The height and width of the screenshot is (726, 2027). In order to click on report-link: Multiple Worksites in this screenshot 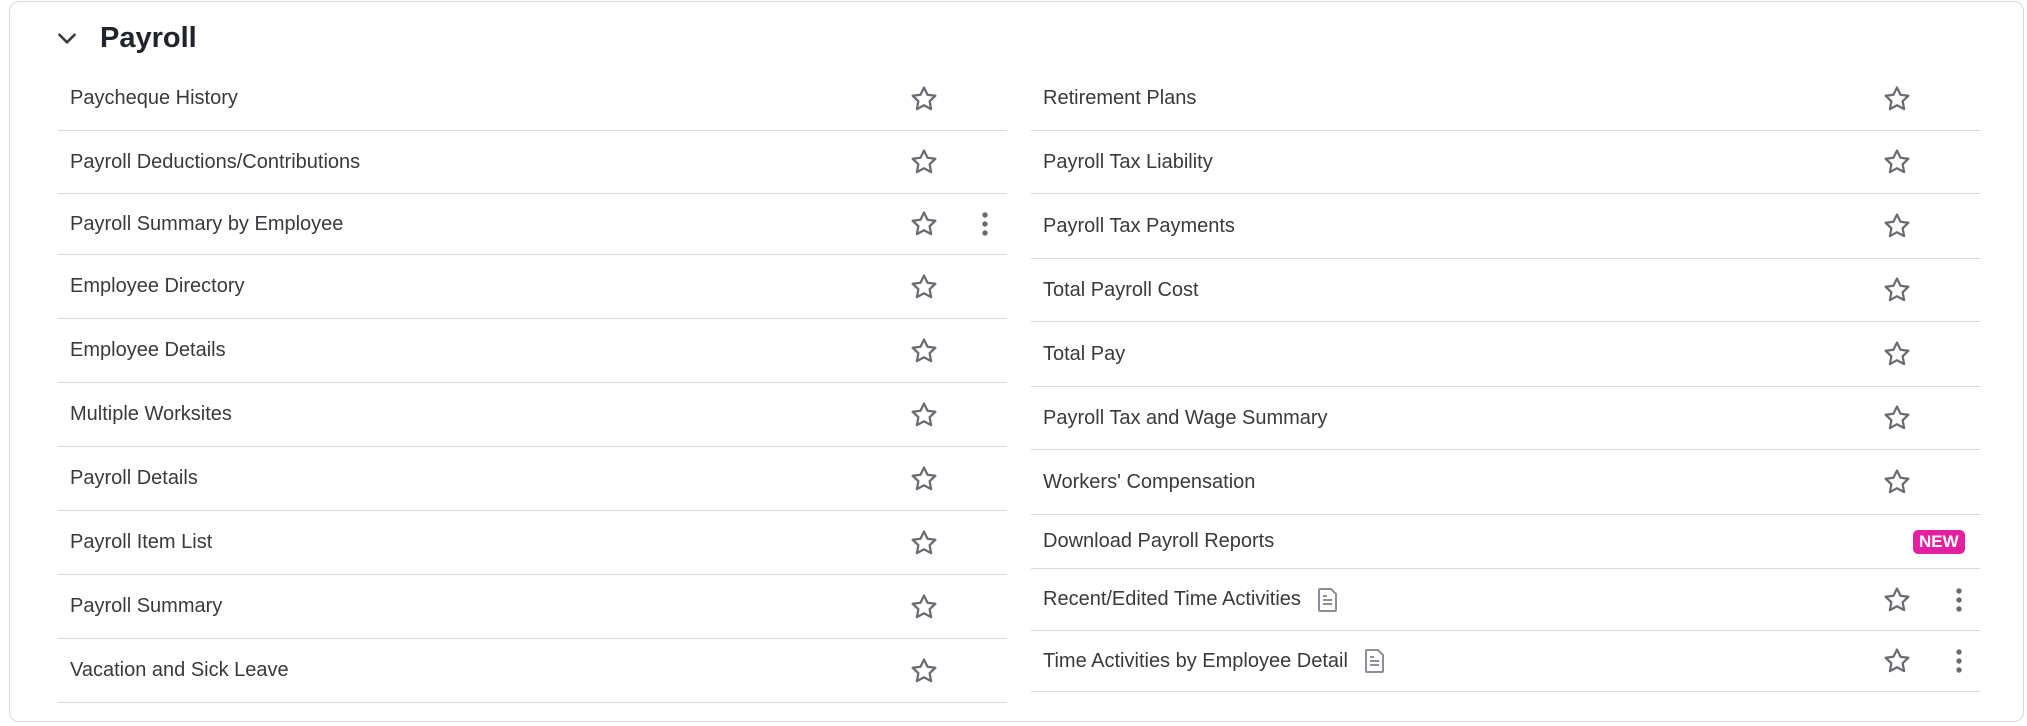, I will do `click(151, 414)`.